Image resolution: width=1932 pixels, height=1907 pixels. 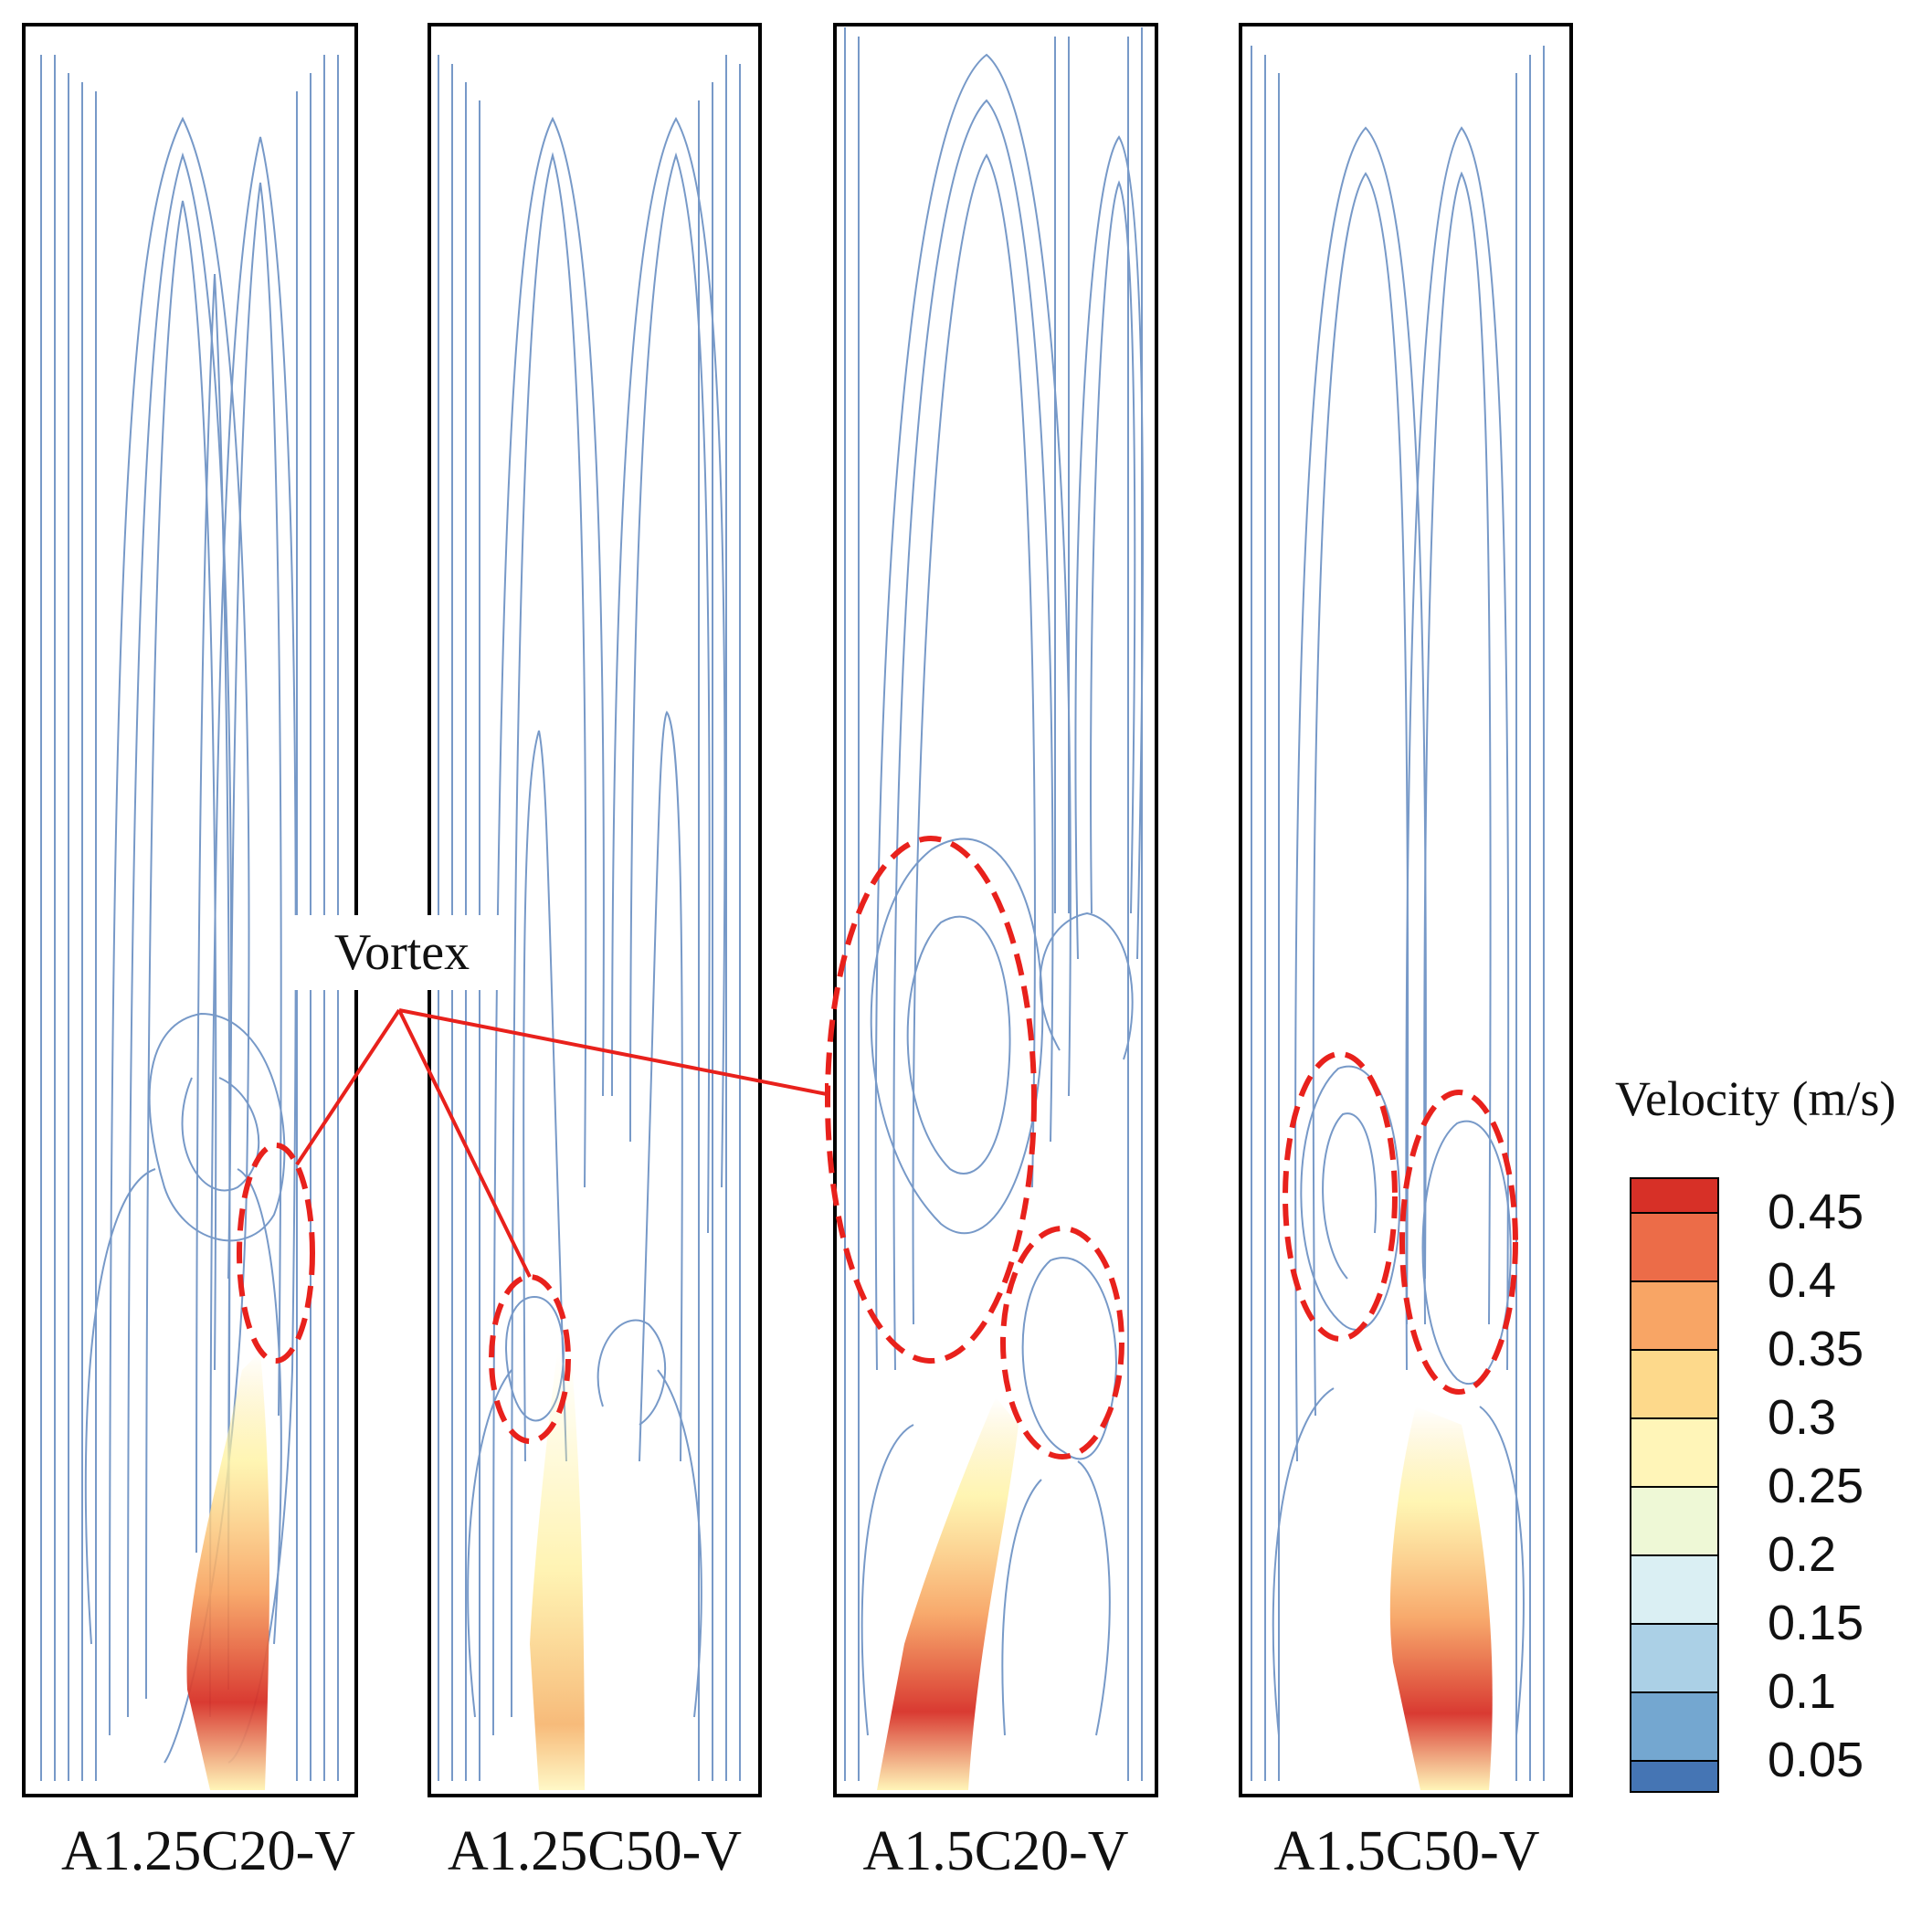 I want to click on panel-4-label: A1.5C50-V, so click(x=1406, y=1851).